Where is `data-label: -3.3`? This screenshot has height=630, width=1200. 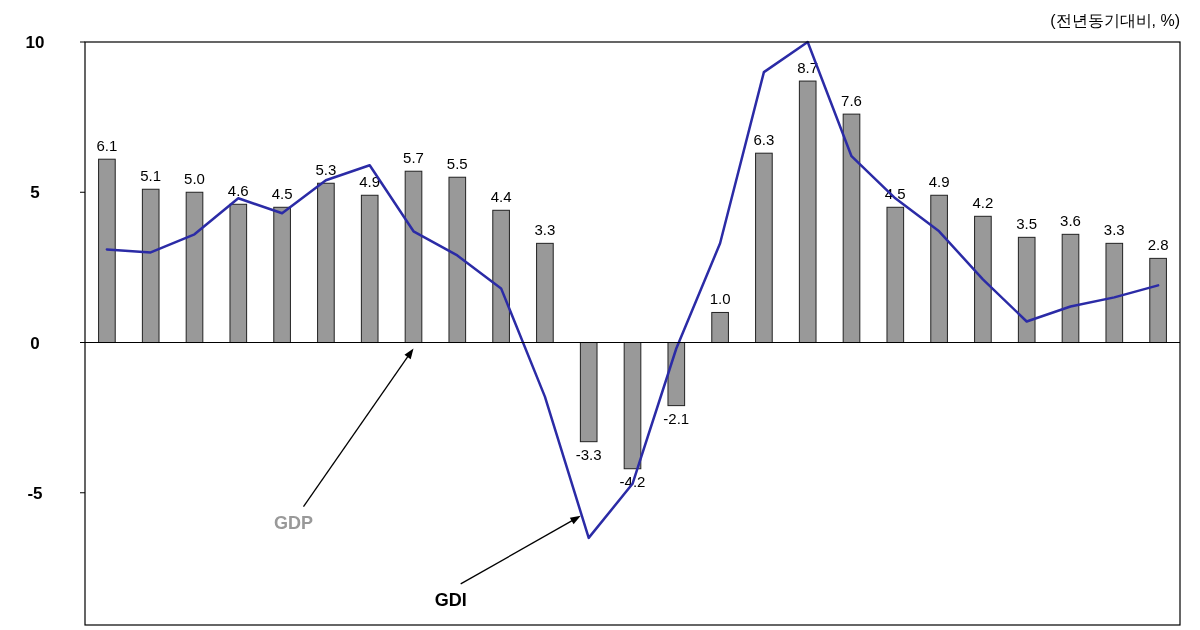 data-label: -3.3 is located at coordinates (588, 454).